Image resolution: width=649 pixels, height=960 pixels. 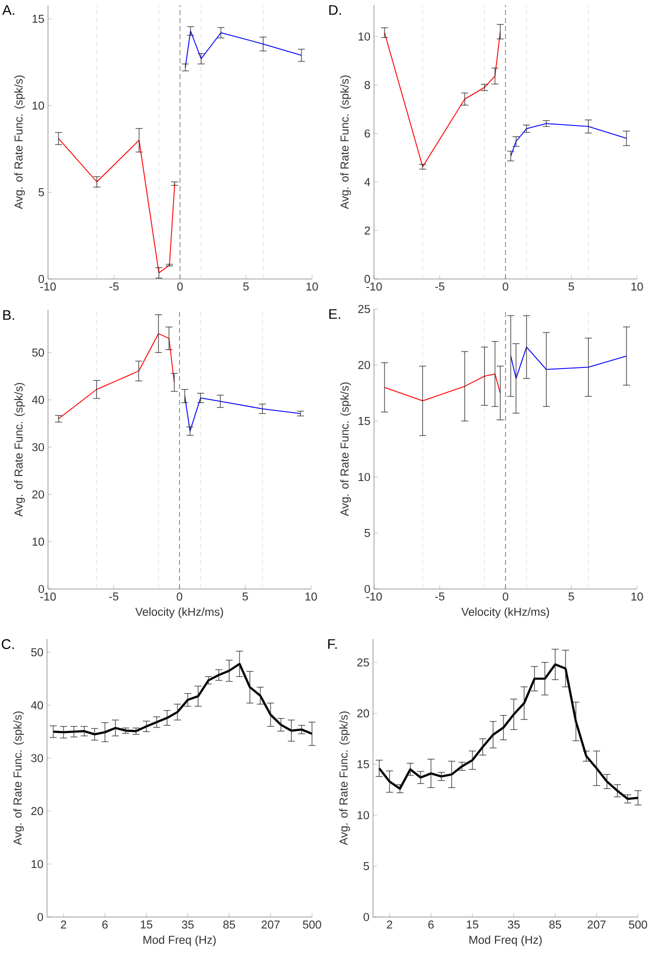 What do you see at coordinates (335, 10) in the screenshot?
I see `chart-title: D.` at bounding box center [335, 10].